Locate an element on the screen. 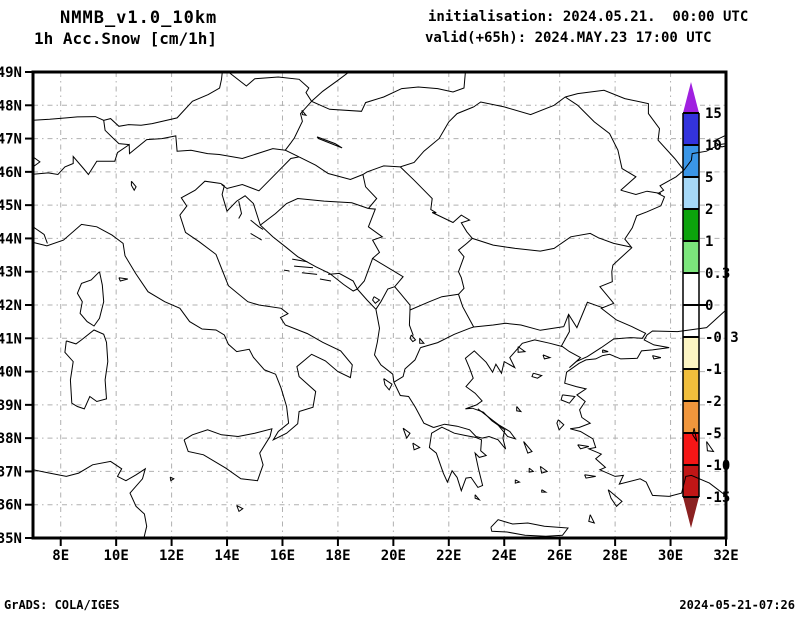  lat-tick-label: 35N is located at coordinates (11, 539).